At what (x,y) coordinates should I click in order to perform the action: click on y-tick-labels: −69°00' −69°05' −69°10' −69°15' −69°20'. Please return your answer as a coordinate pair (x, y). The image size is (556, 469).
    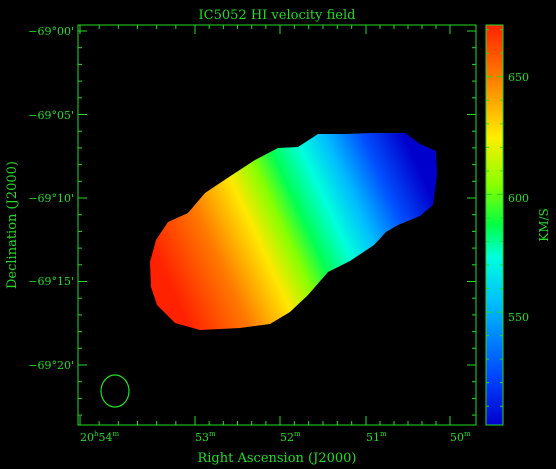
    Looking at the image, I should click on (51, 198).